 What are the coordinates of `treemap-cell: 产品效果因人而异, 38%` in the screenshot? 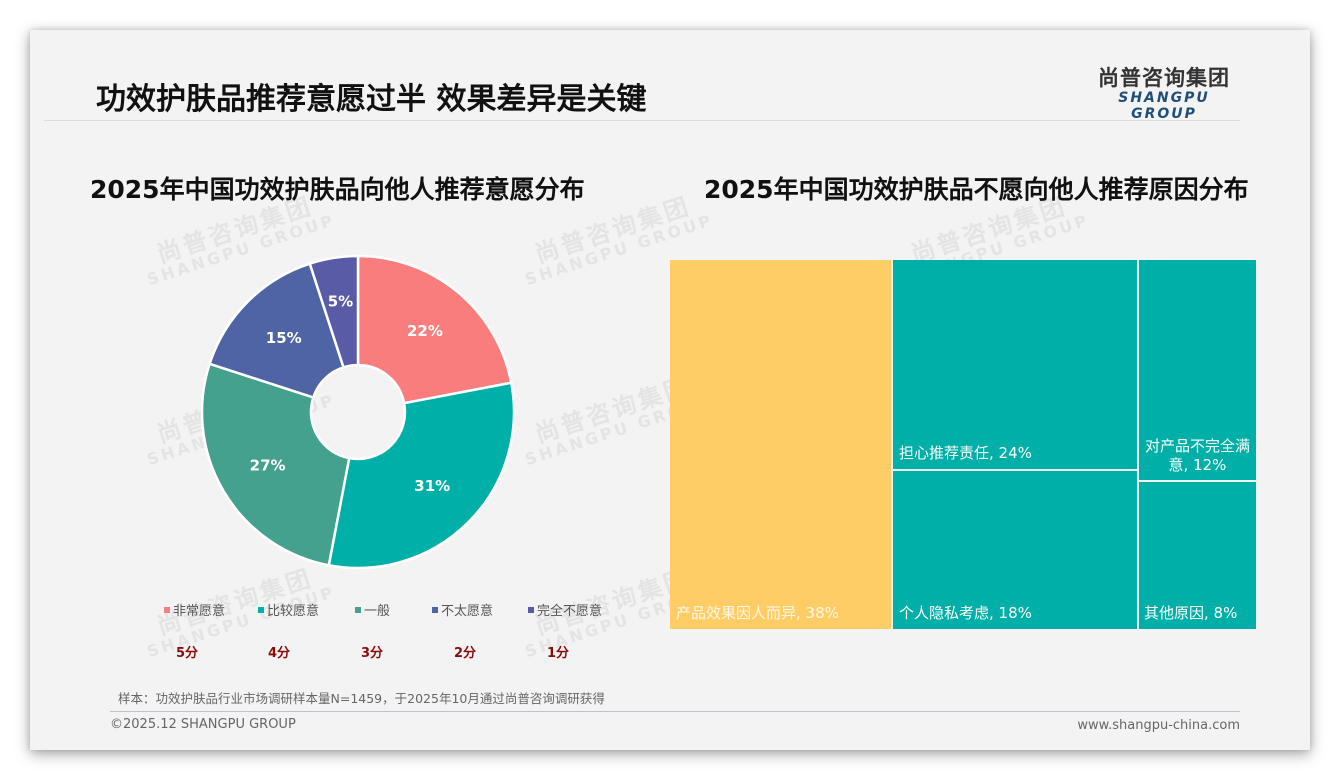 It's located at (780, 444).